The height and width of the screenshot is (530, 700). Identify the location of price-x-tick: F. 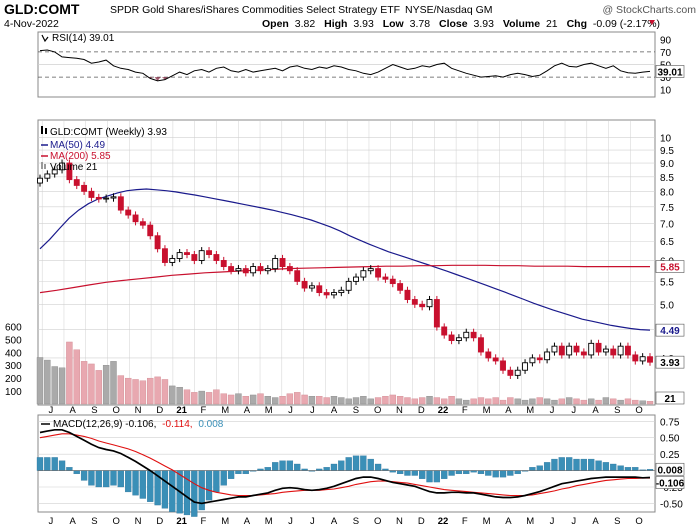
(203, 410).